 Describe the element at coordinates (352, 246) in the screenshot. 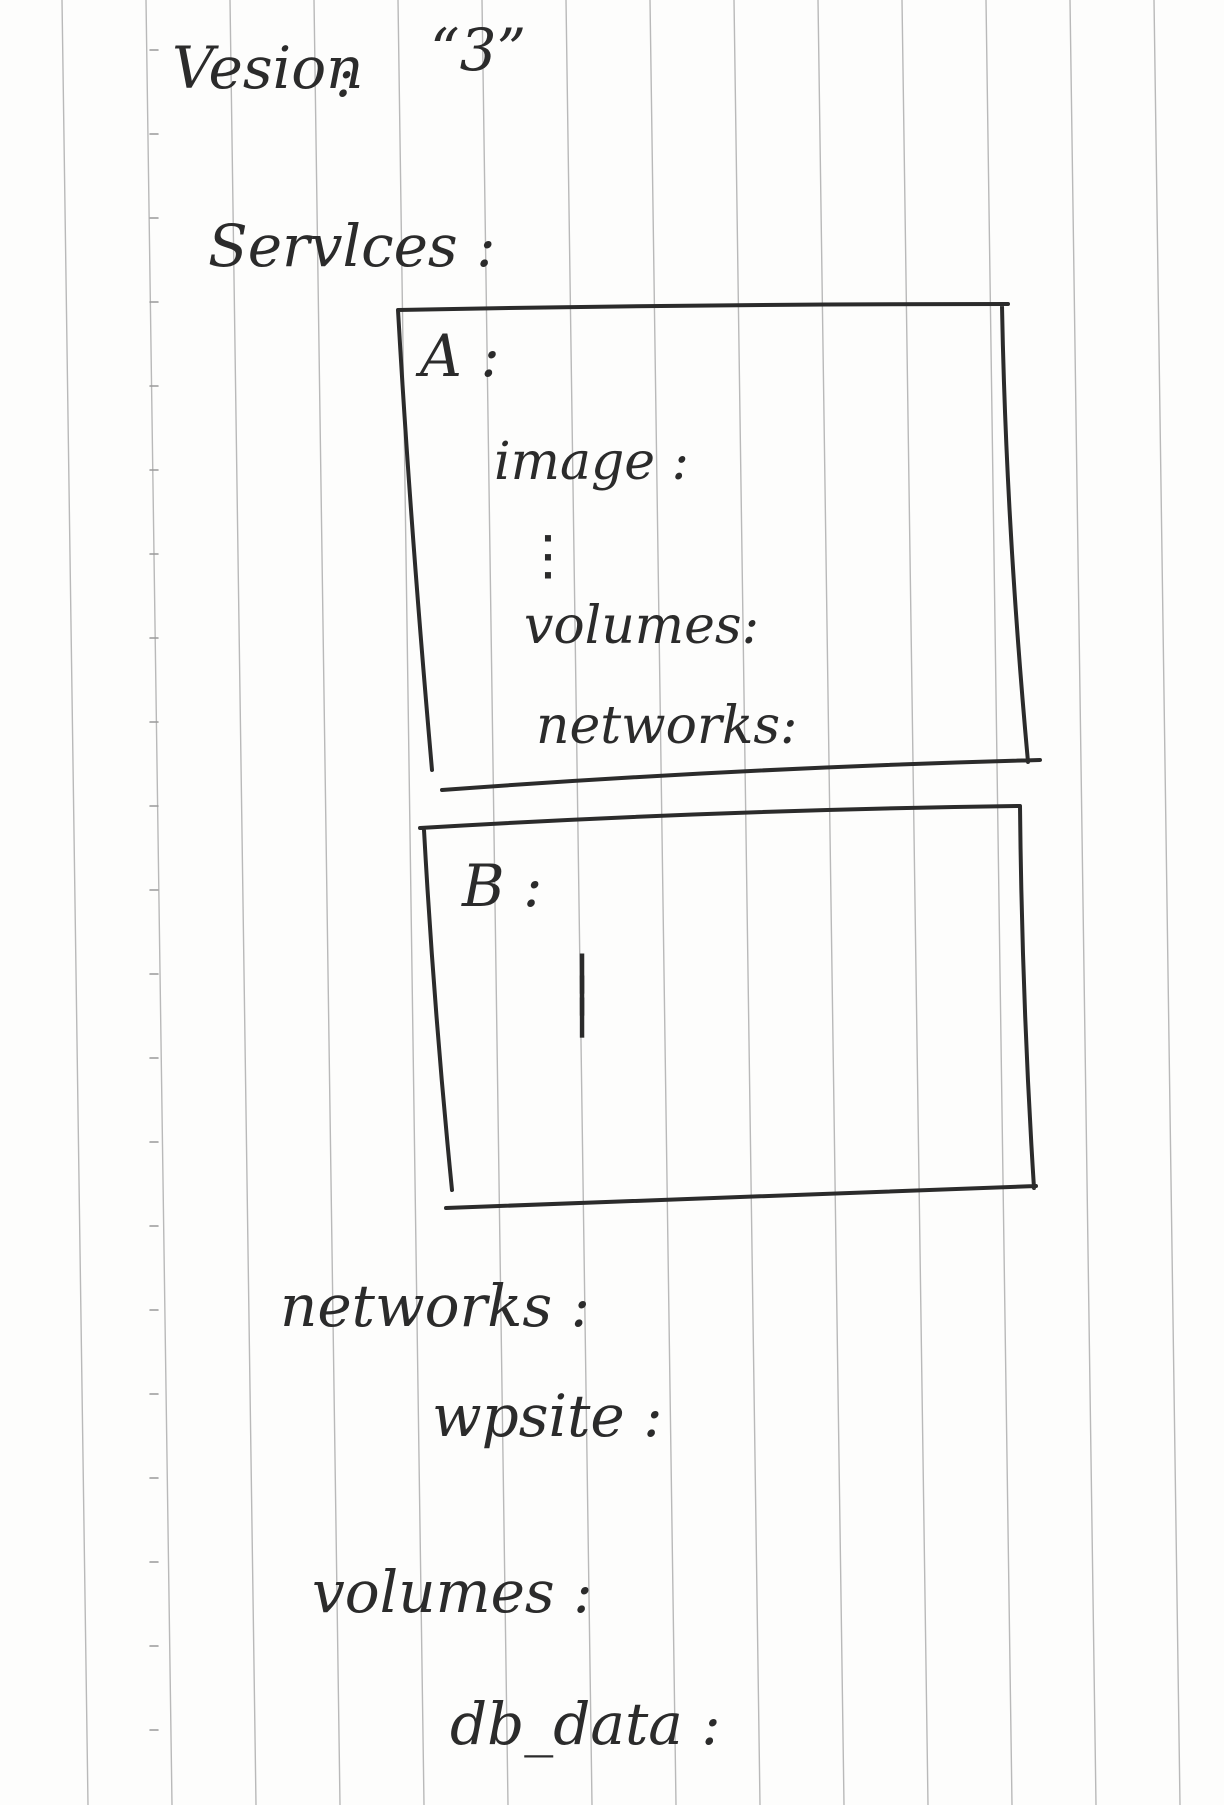

I see `services-label: Servlces :` at that location.